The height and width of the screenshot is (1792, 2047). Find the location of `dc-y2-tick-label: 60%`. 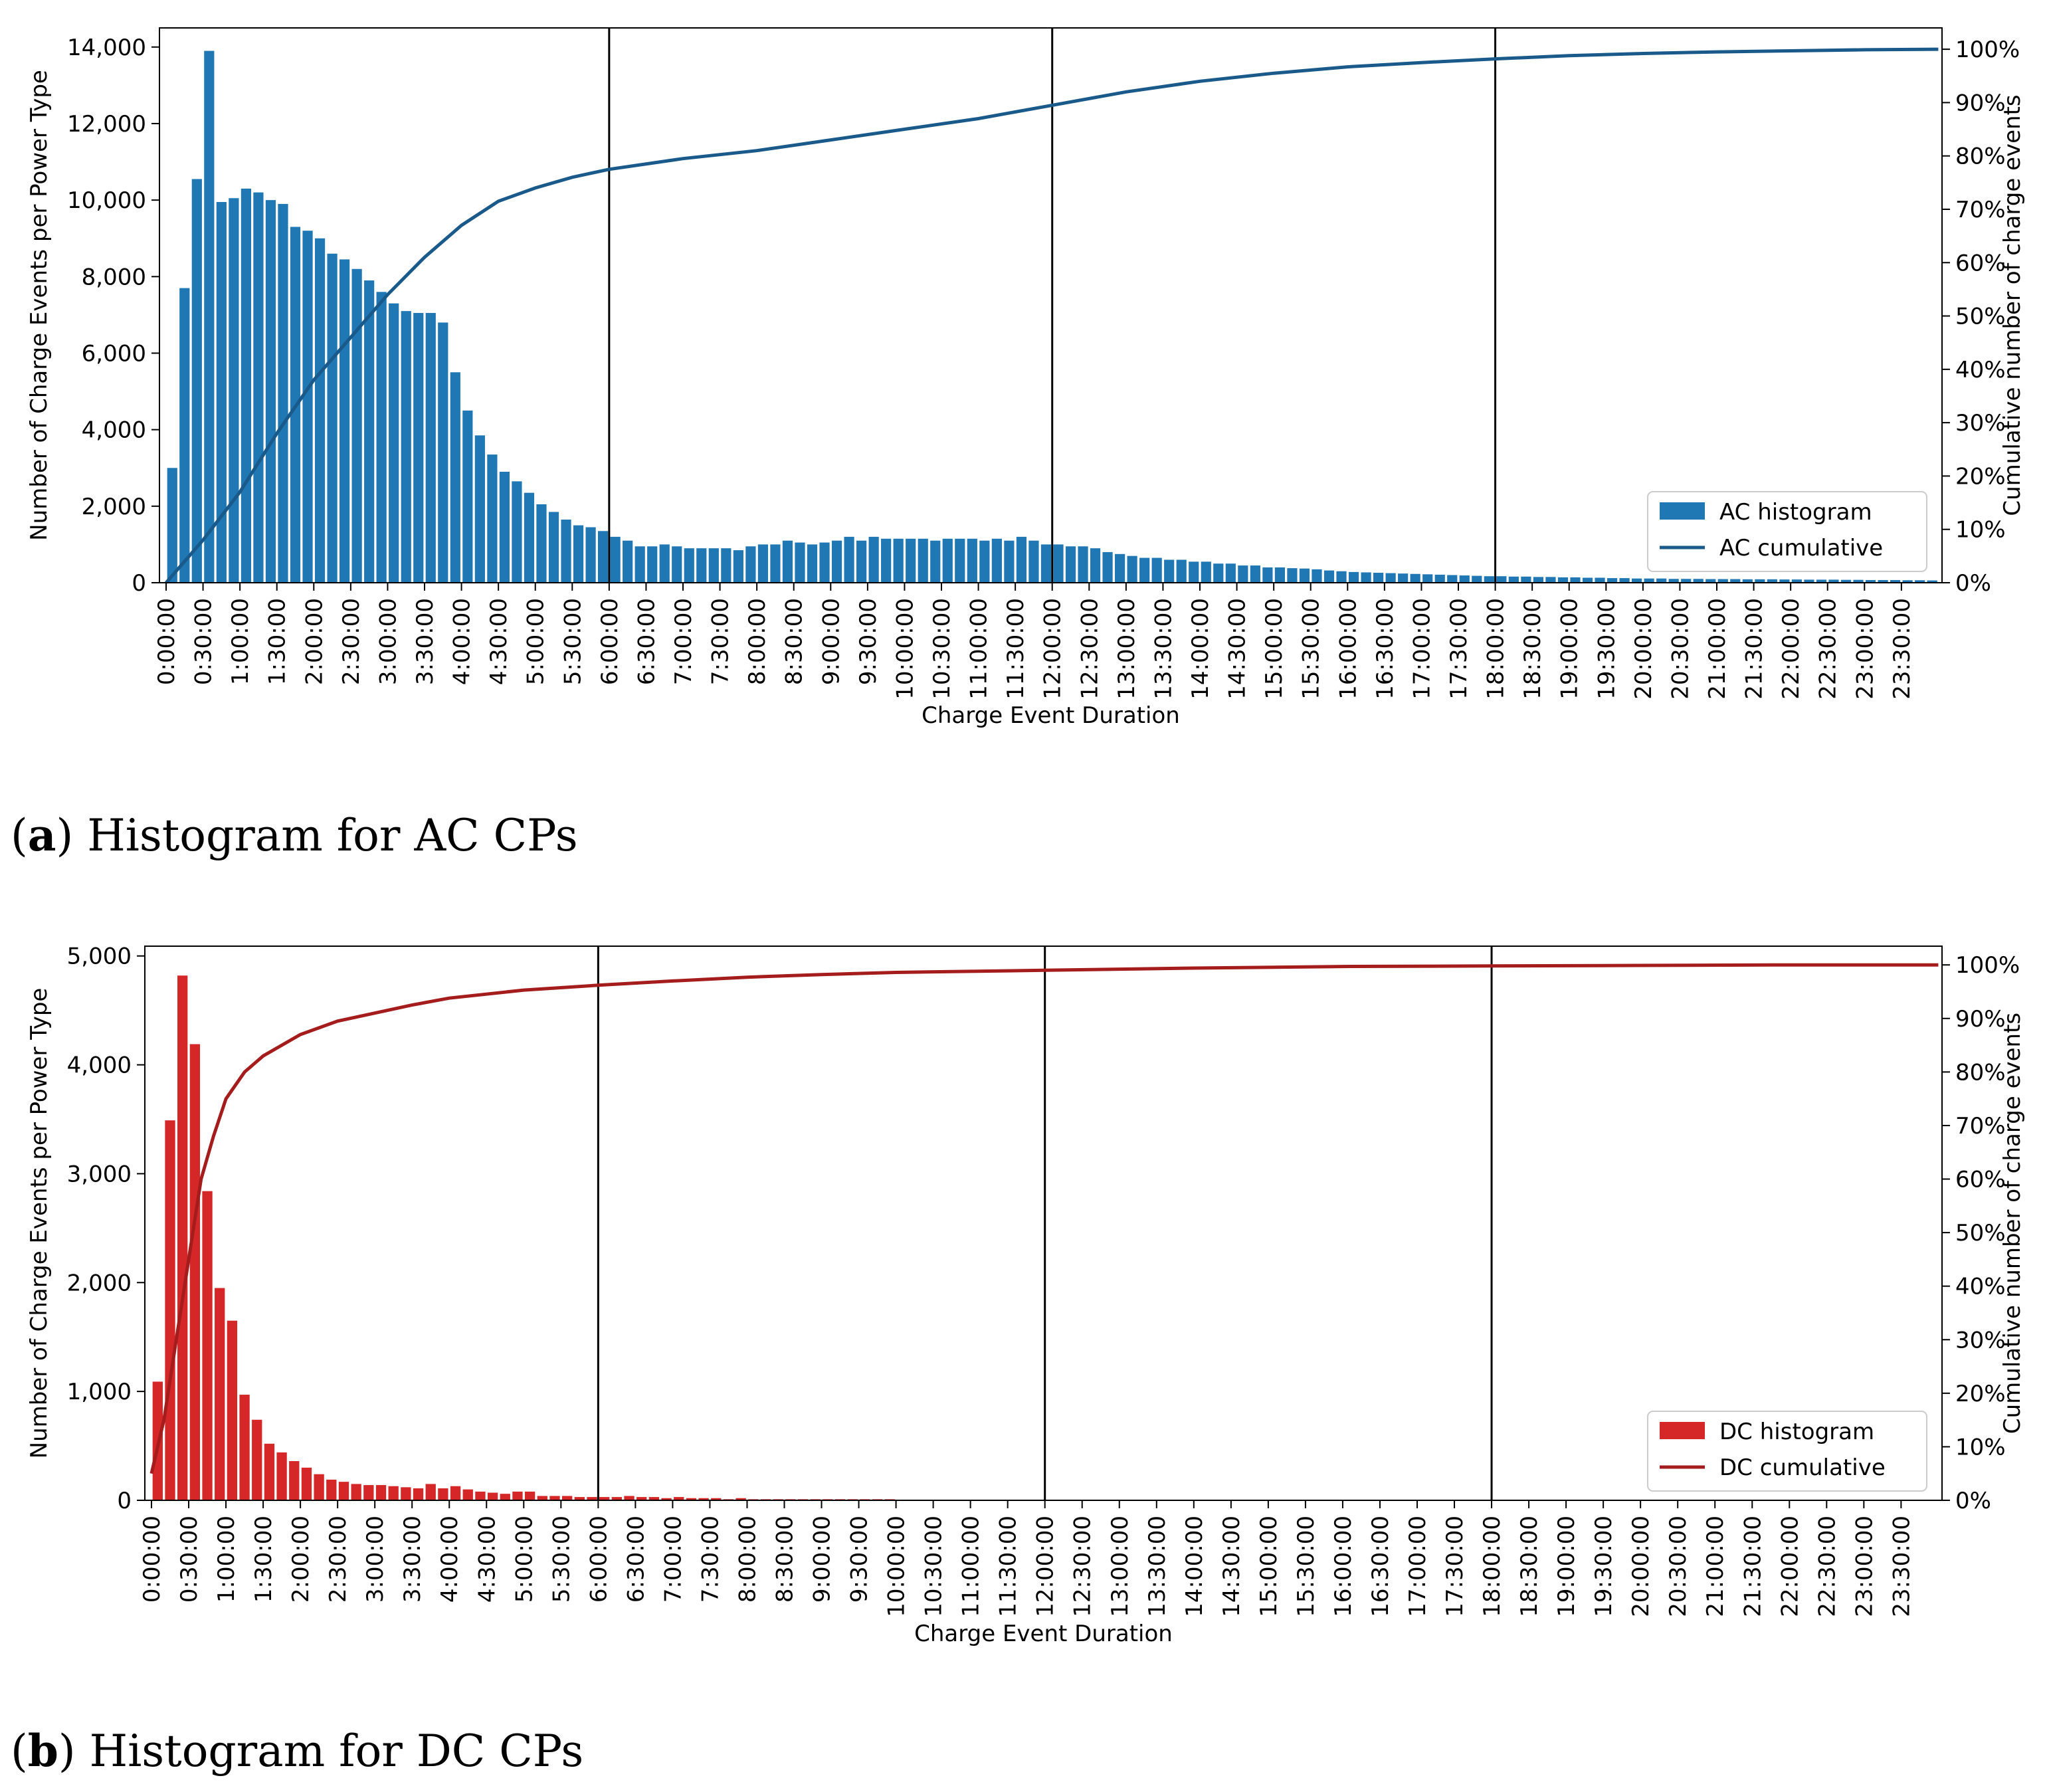

dc-y2-tick-label: 60% is located at coordinates (1980, 1180).